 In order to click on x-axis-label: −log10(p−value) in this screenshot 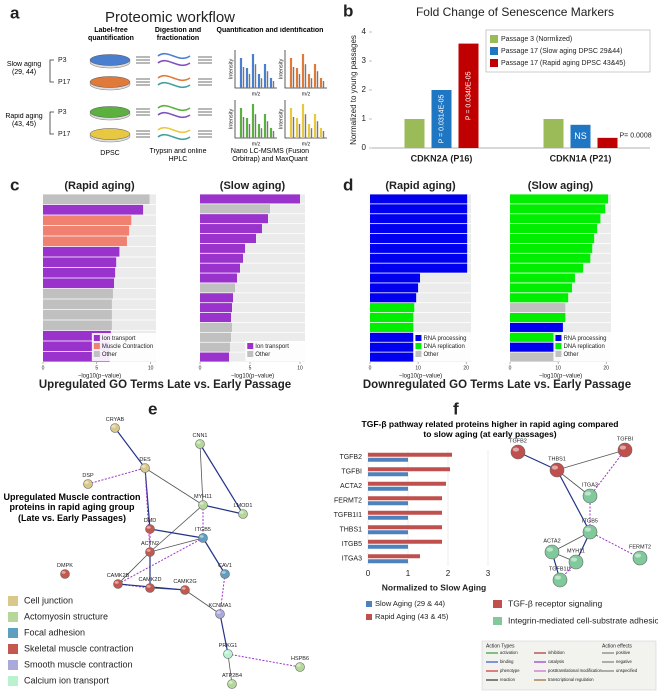, I will do `click(99, 377)`.